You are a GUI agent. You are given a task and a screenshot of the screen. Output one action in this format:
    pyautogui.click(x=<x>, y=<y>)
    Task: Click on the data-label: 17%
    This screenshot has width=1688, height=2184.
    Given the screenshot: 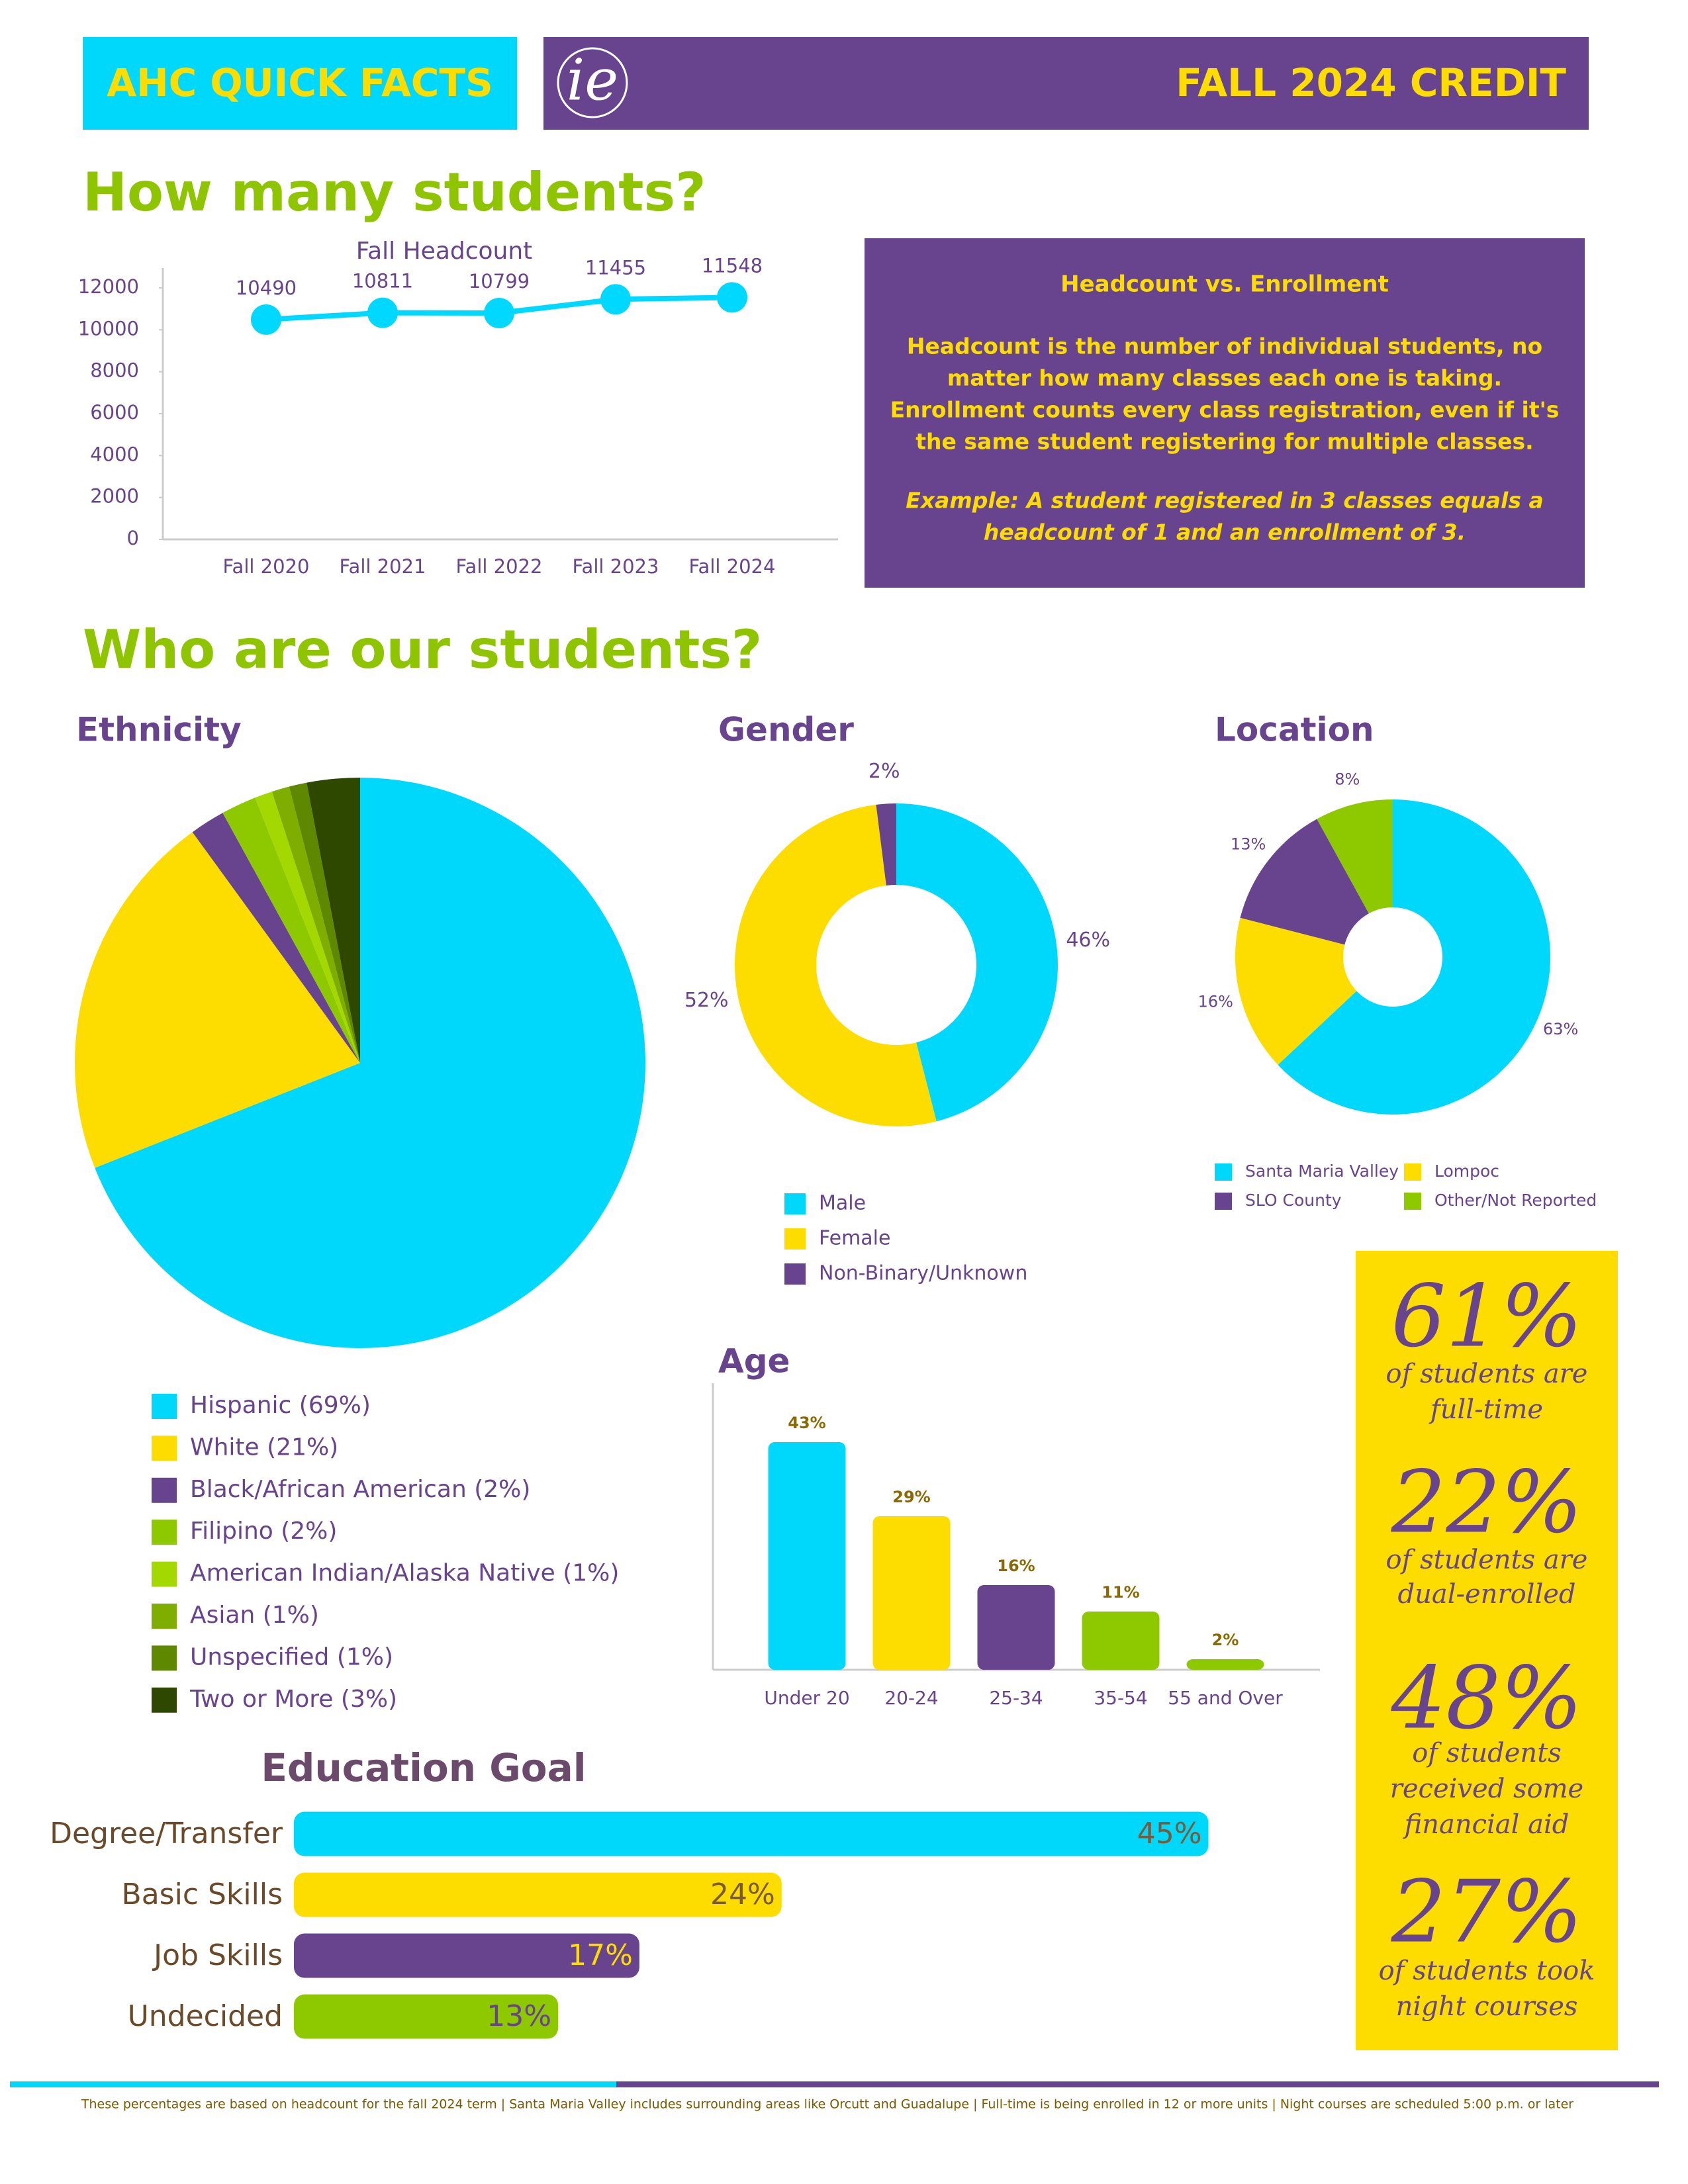 What is the action you would take?
    pyautogui.click(x=600, y=1955)
    